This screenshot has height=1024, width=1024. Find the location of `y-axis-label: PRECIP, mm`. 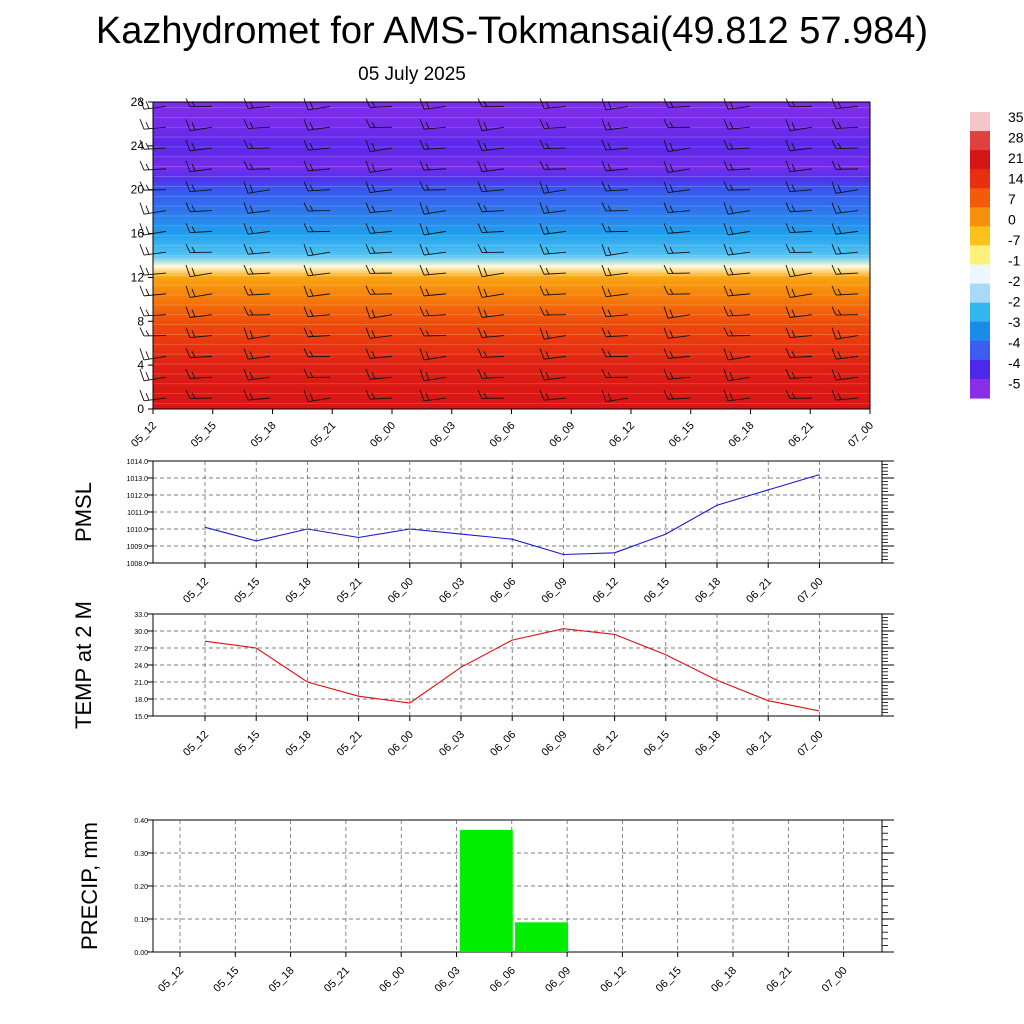

y-axis-label: PRECIP, mm is located at coordinates (89, 886).